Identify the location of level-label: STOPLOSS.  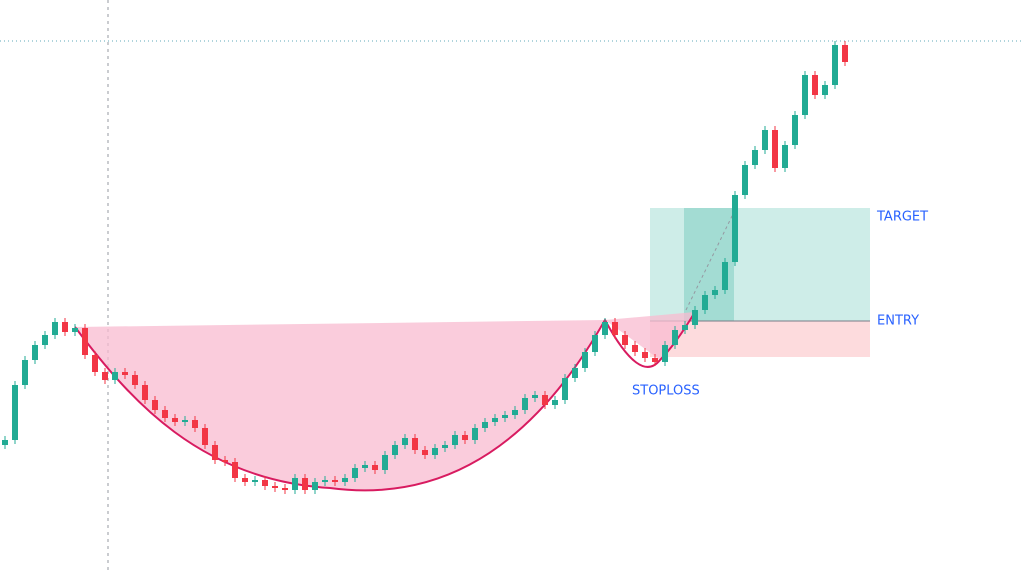
(666, 391).